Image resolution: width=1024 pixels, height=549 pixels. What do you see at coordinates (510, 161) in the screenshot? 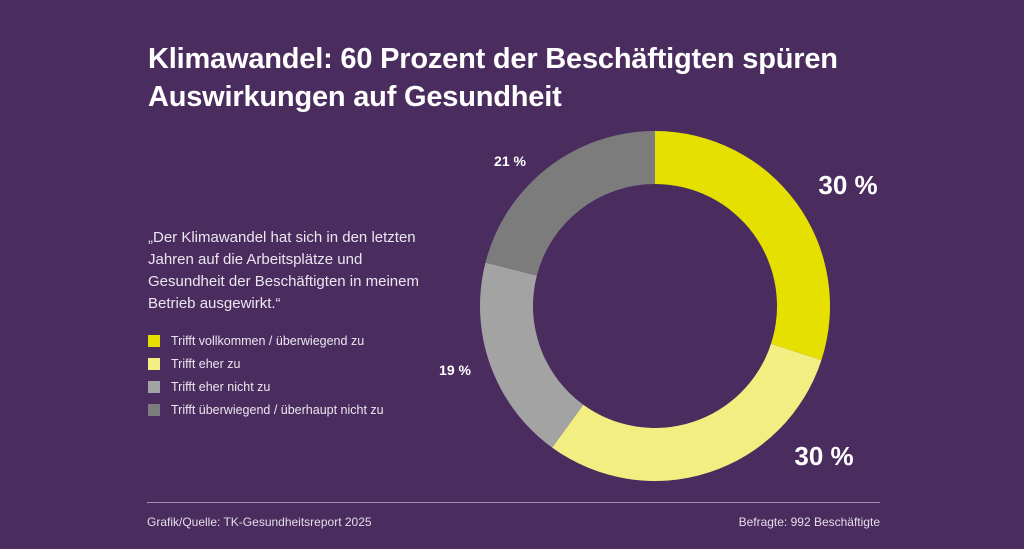
I see `slice-value-label: 21 %` at bounding box center [510, 161].